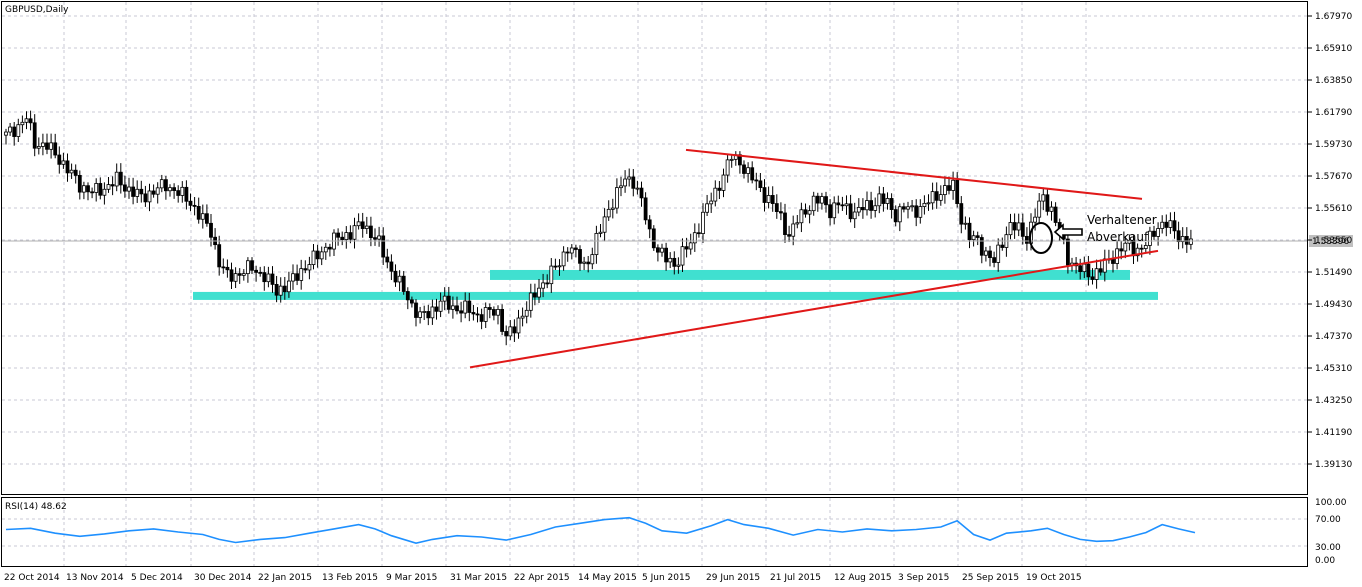 This screenshot has width=1362, height=587. Describe the element at coordinates (36, 507) in the screenshot. I see `rsi-label: RSI(14) 48.62` at that location.